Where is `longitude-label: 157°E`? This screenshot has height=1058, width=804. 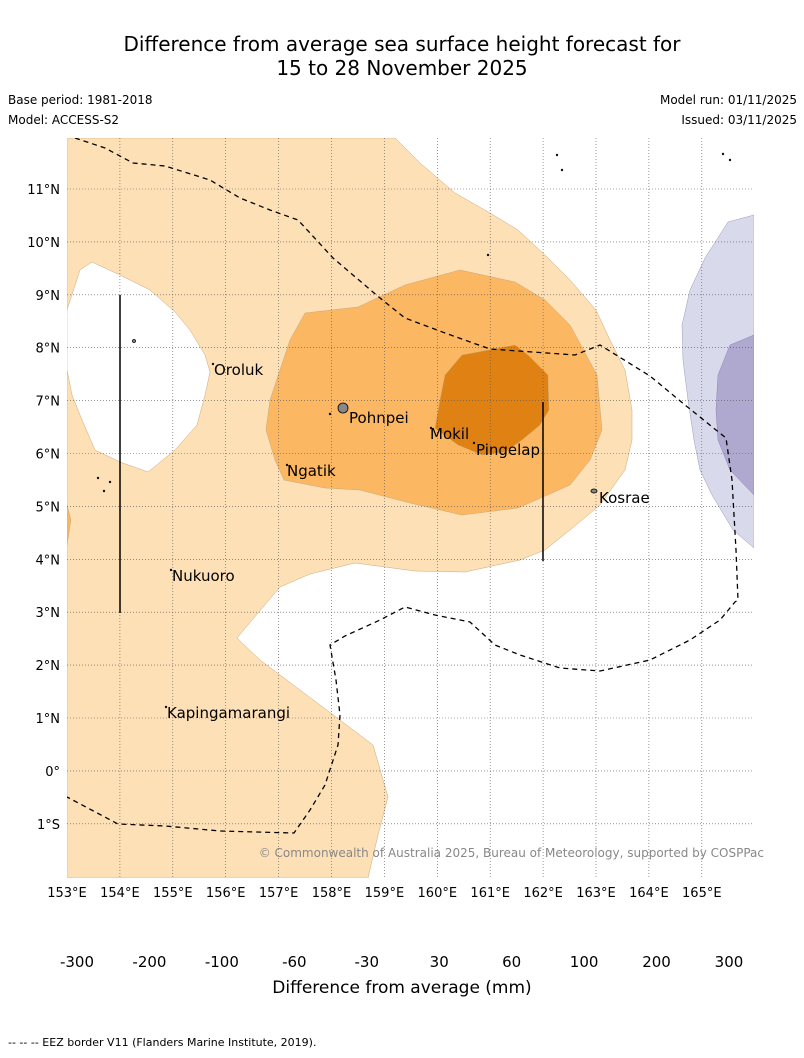 longitude-label: 157°E is located at coordinates (279, 893).